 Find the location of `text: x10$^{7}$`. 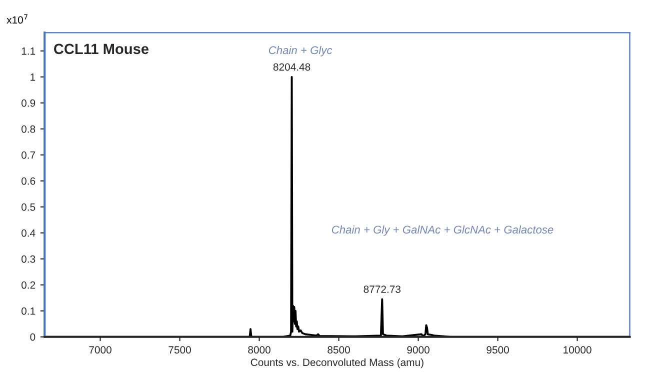

text: x10$^{7}$ is located at coordinates (17, 19).